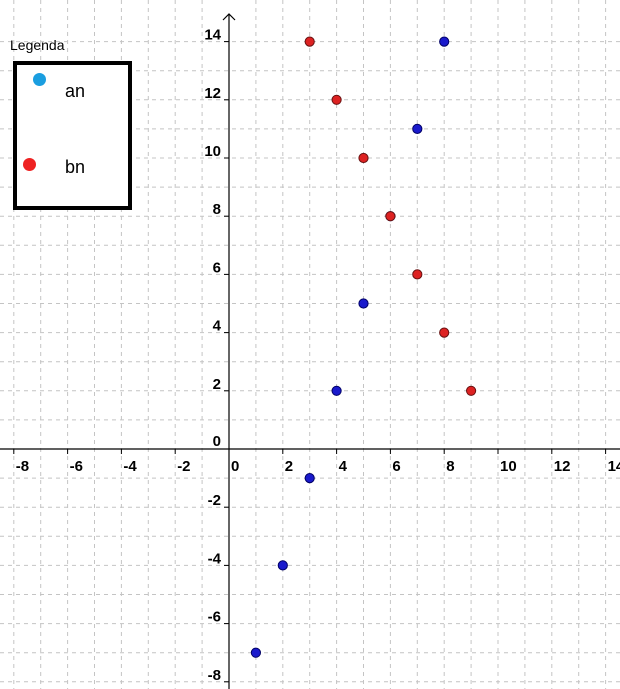  I want to click on y-tick-label: -6, so click(214, 617).